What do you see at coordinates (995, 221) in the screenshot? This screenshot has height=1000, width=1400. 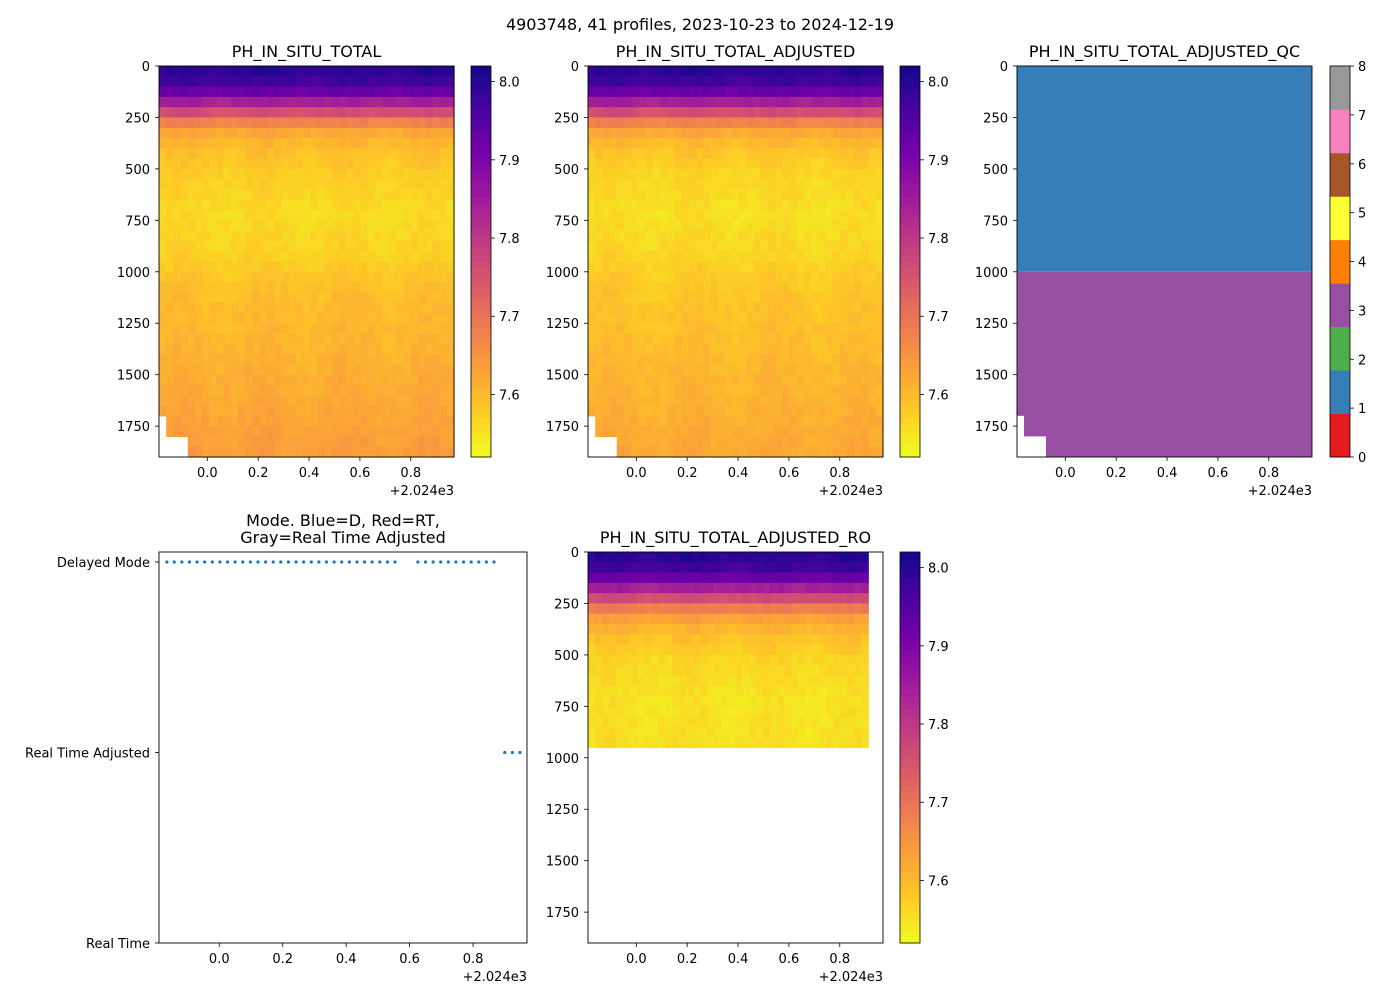 I see `y-tick-label: 750` at bounding box center [995, 221].